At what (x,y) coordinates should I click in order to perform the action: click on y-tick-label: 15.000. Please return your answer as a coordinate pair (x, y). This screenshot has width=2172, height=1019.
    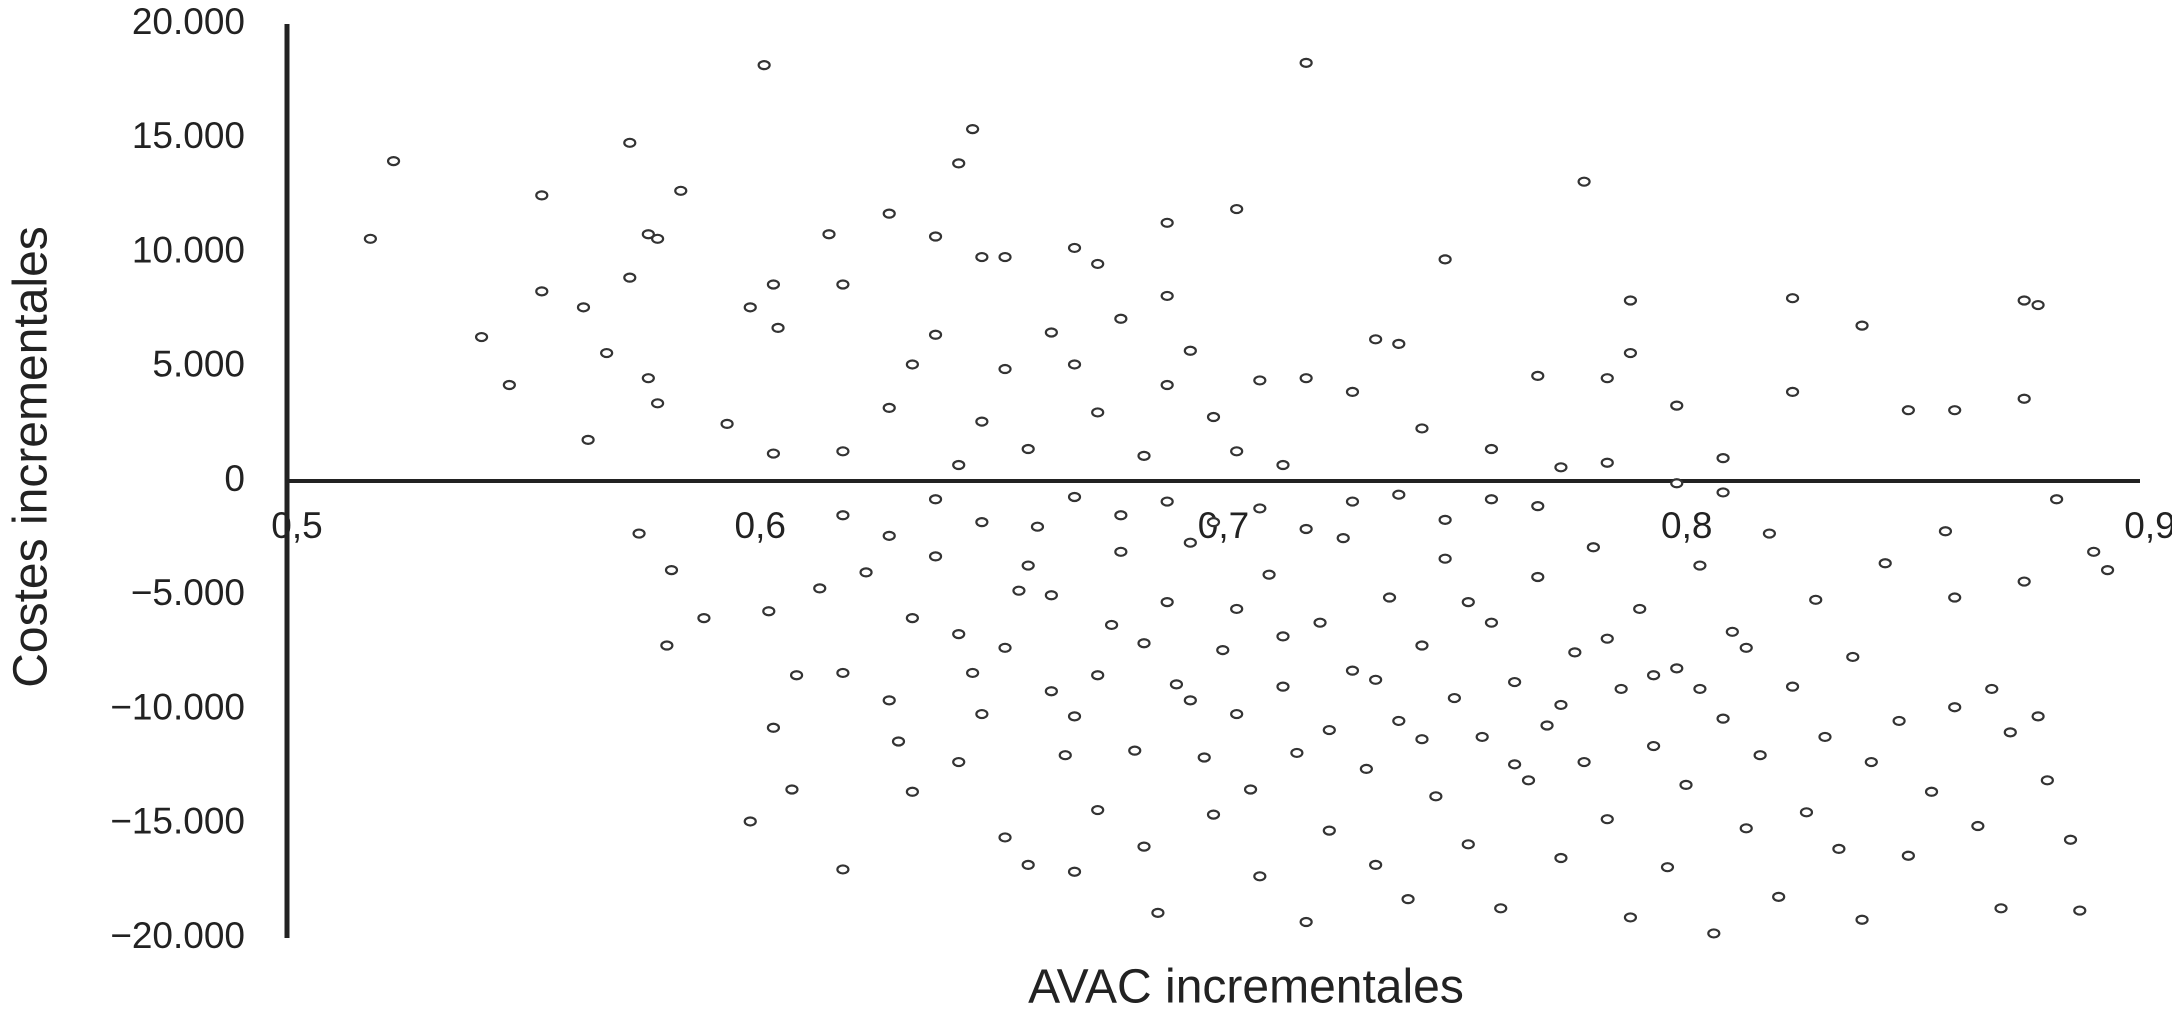
    Looking at the image, I should click on (188, 135).